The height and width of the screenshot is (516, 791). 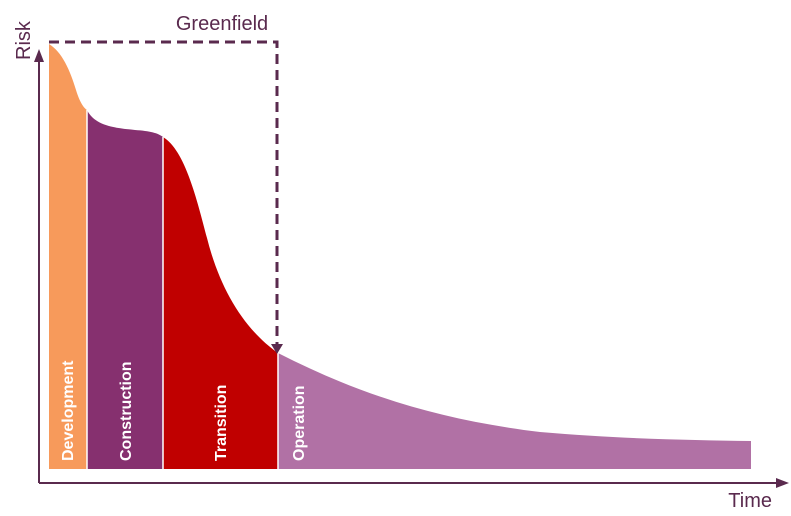 What do you see at coordinates (126, 411) in the screenshot?
I see `phase-label-construction: Construction` at bounding box center [126, 411].